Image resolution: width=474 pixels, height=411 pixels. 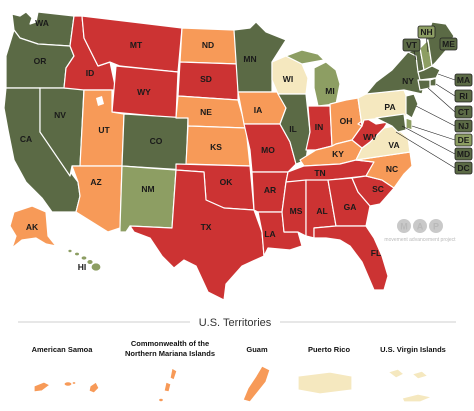 I want to click on state-IL, so click(x=294, y=129).